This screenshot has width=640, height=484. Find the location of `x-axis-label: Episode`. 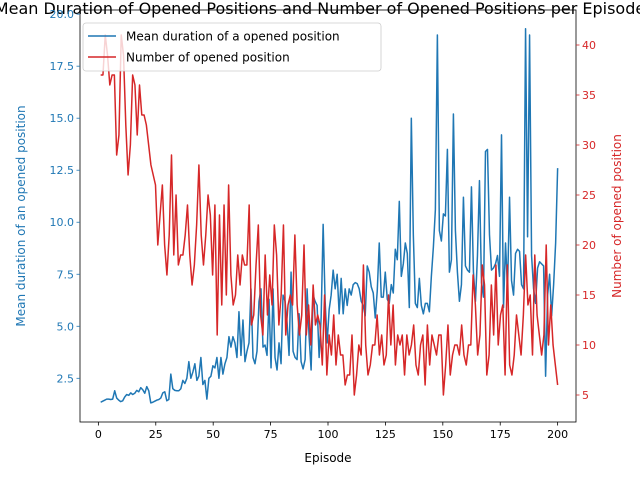

x-axis-label: Episode is located at coordinates (327, 458).